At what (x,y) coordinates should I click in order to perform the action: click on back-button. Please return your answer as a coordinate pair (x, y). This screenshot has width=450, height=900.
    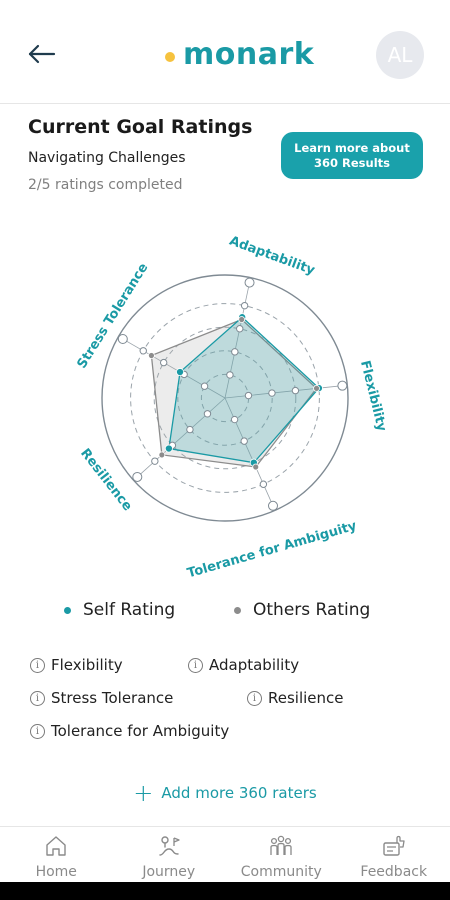
    Looking at the image, I should click on (42, 54).